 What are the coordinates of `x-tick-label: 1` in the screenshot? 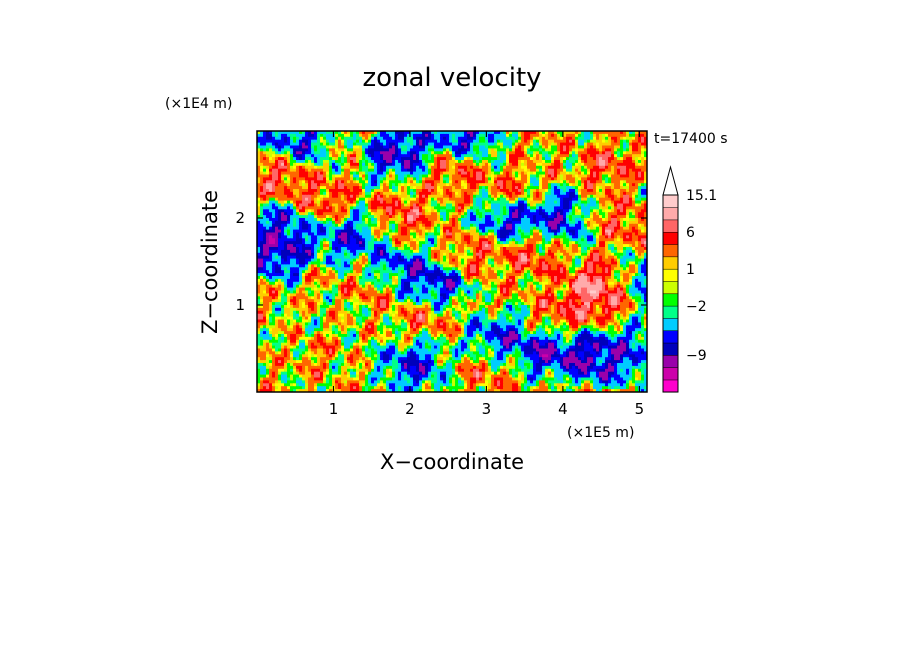 It's located at (334, 409).